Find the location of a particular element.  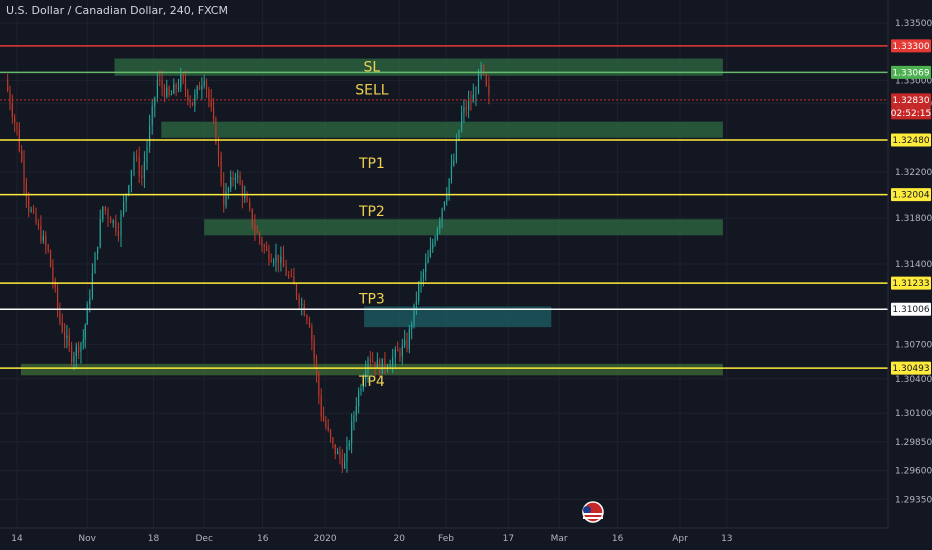

flag-badge is located at coordinates (593, 512).